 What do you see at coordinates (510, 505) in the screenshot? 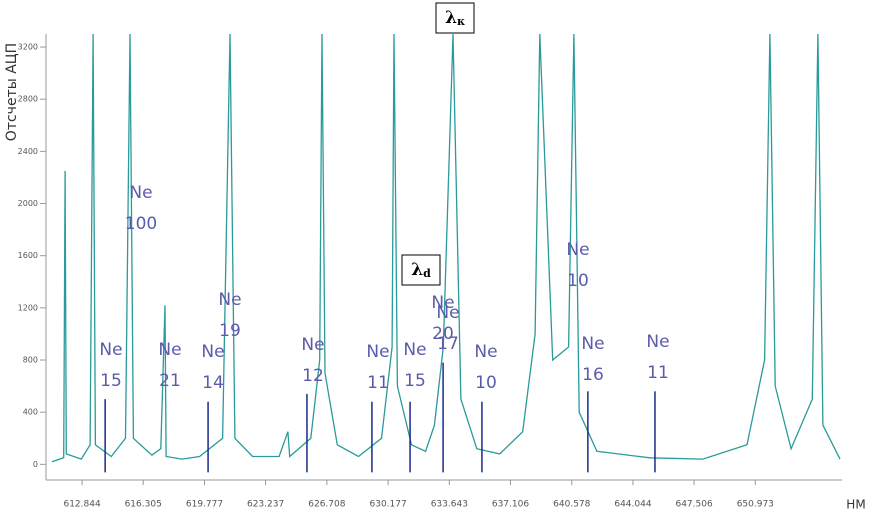
I see `x-tick-label: 637.106` at bounding box center [510, 505].